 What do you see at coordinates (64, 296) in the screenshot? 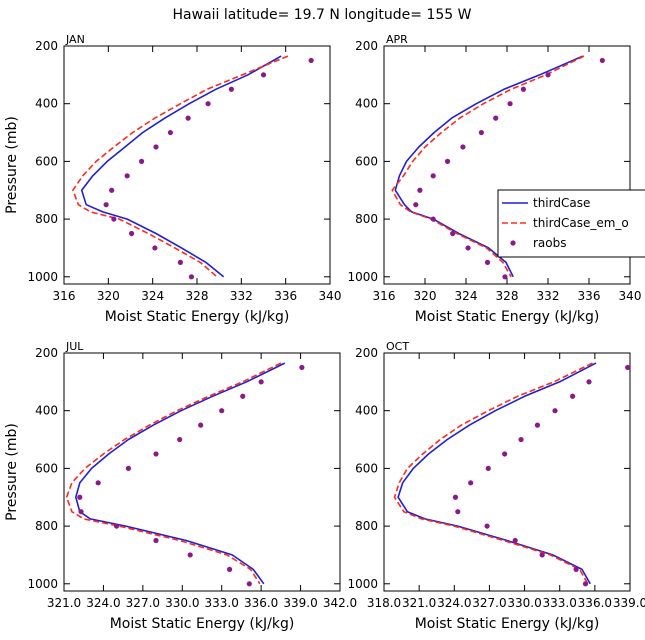
I see `x-tick-label: 316` at bounding box center [64, 296].